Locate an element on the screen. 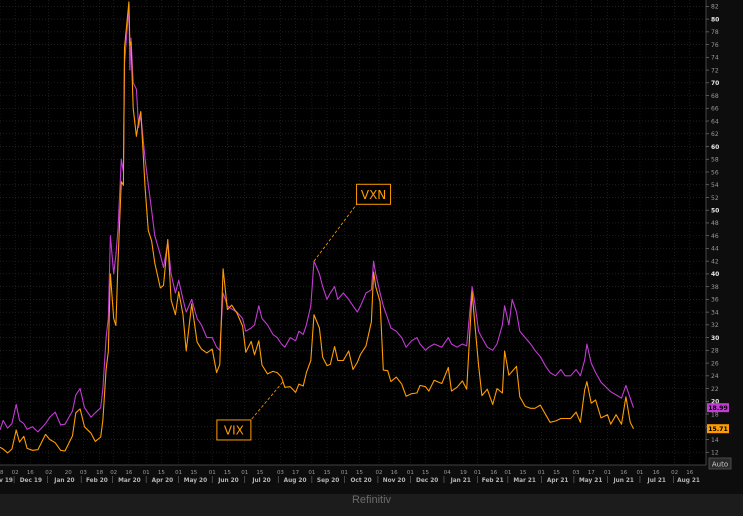  last-value-tag-vix is located at coordinates (718, 429).